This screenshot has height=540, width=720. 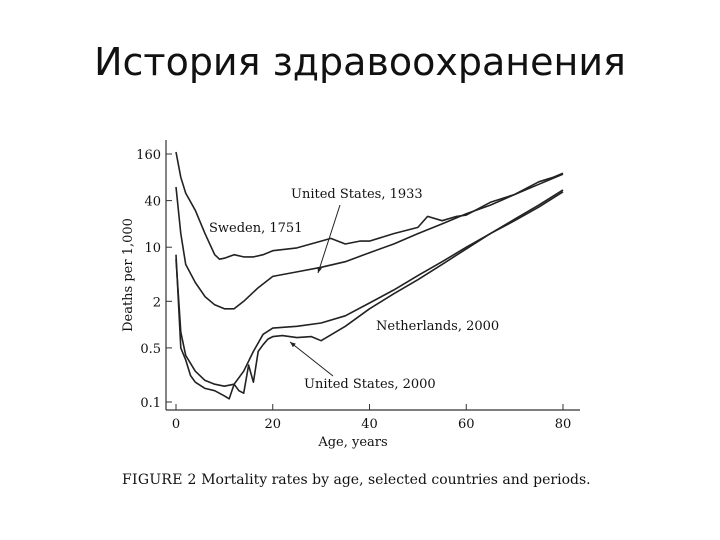 I want to click on y-axis-label: Deaths per 1,000, so click(x=128, y=275).